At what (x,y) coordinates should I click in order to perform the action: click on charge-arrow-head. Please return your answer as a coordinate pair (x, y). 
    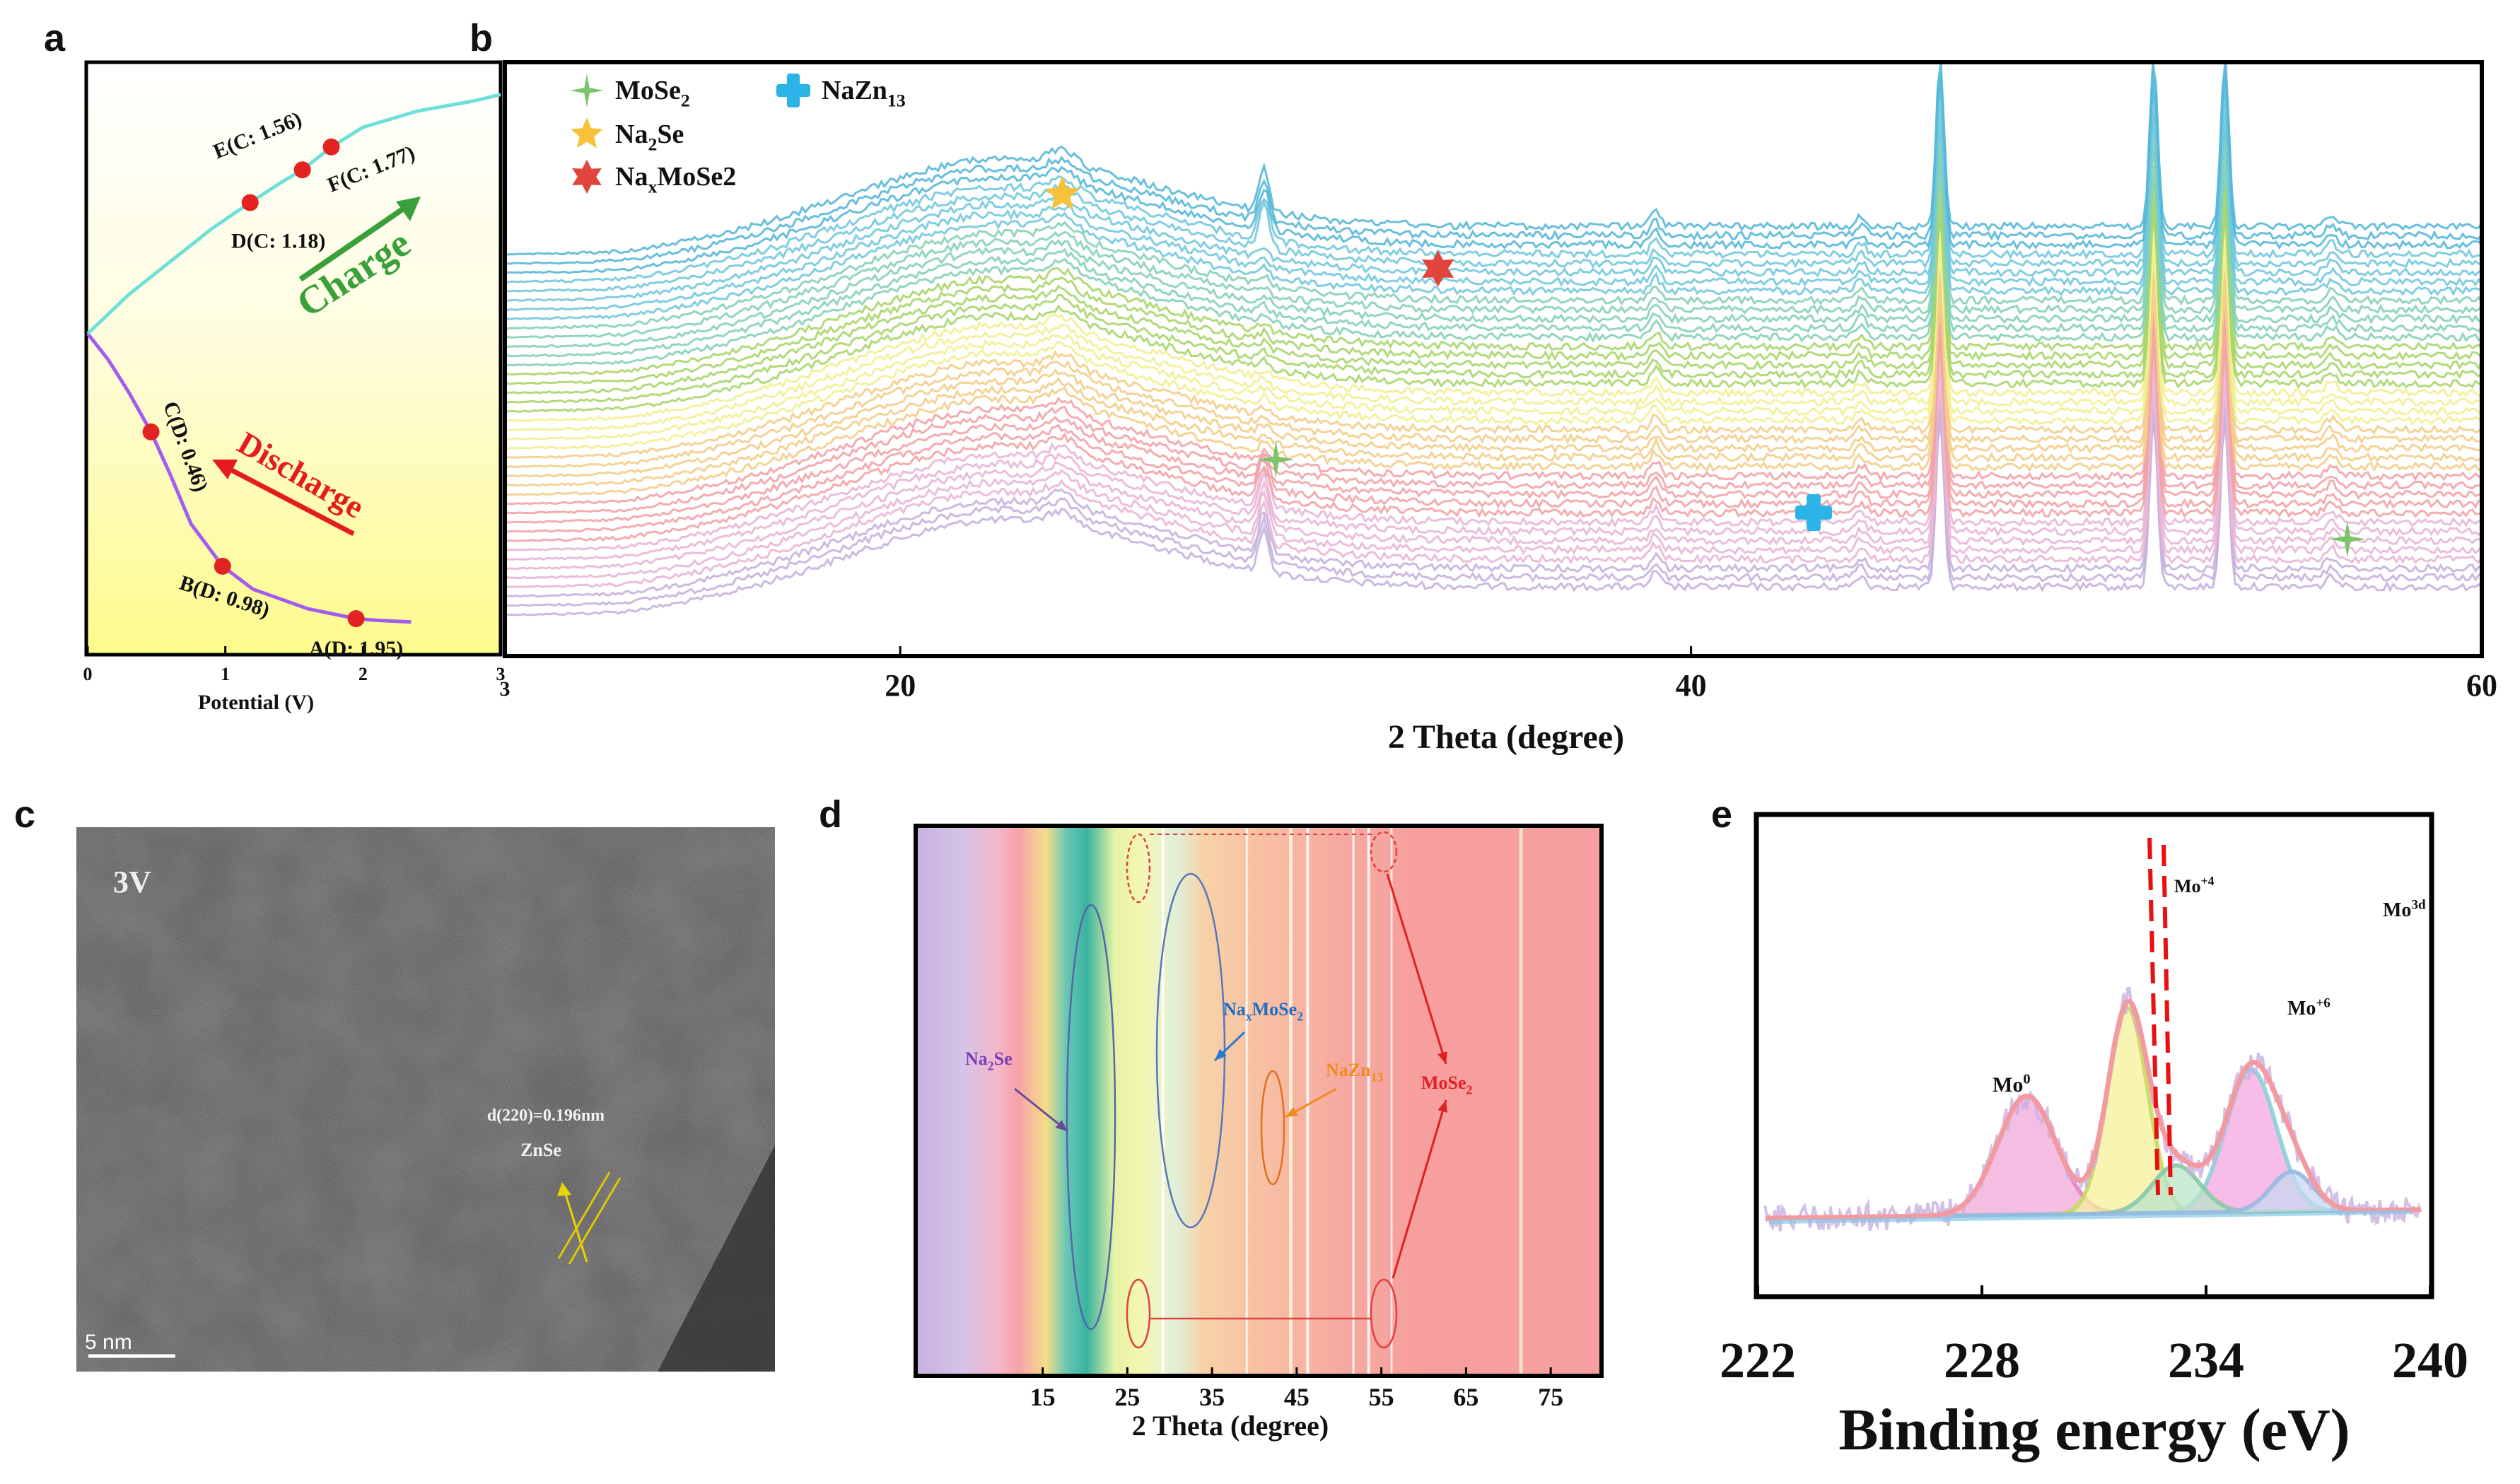
    Looking at the image, I should click on (408, 209).